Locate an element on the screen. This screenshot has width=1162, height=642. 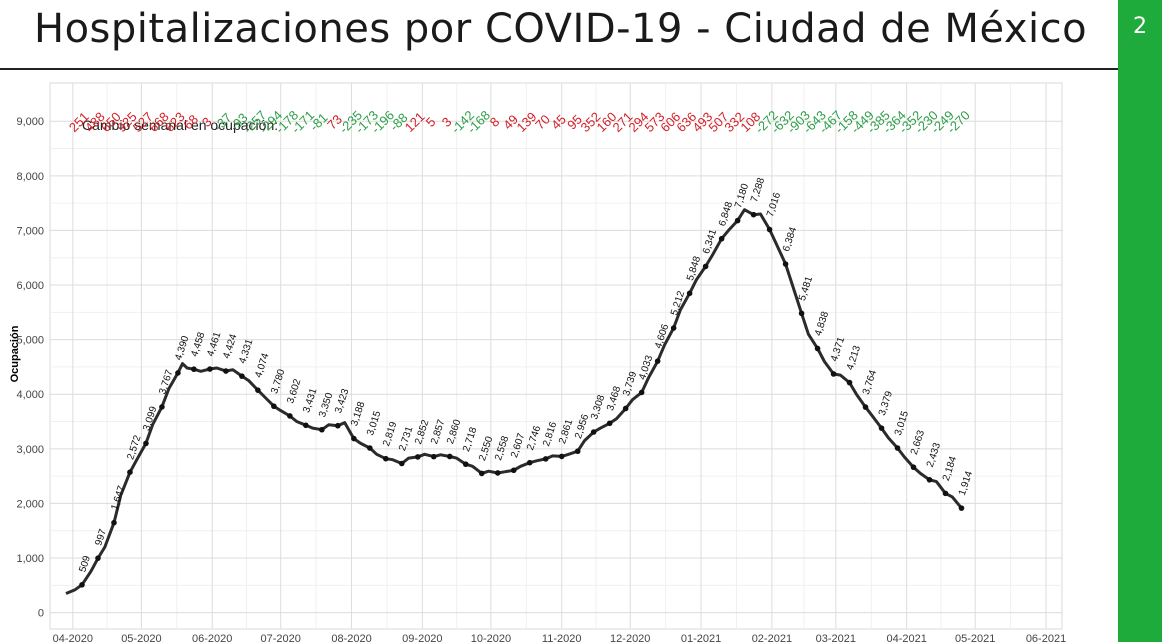
side-panel: 2 is located at coordinates (1140, 321).